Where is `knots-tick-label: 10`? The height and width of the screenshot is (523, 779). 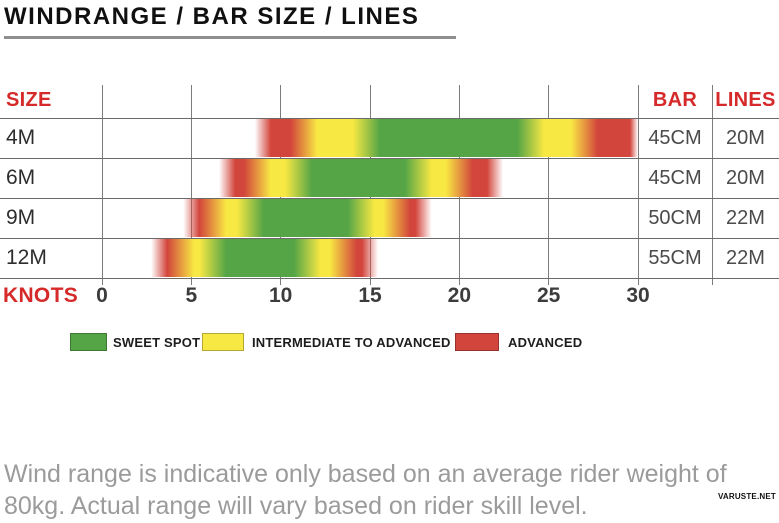 knots-tick-label: 10 is located at coordinates (280, 295).